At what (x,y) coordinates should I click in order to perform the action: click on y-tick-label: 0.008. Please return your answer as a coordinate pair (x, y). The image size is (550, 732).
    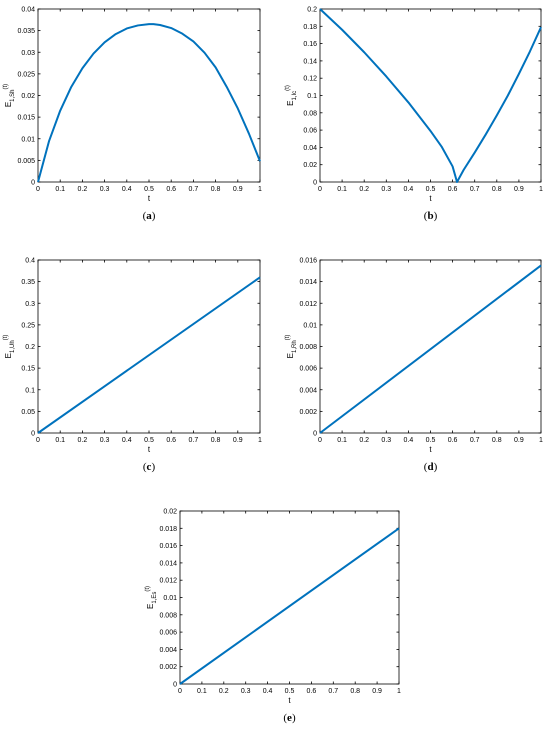
    Looking at the image, I should click on (308, 347).